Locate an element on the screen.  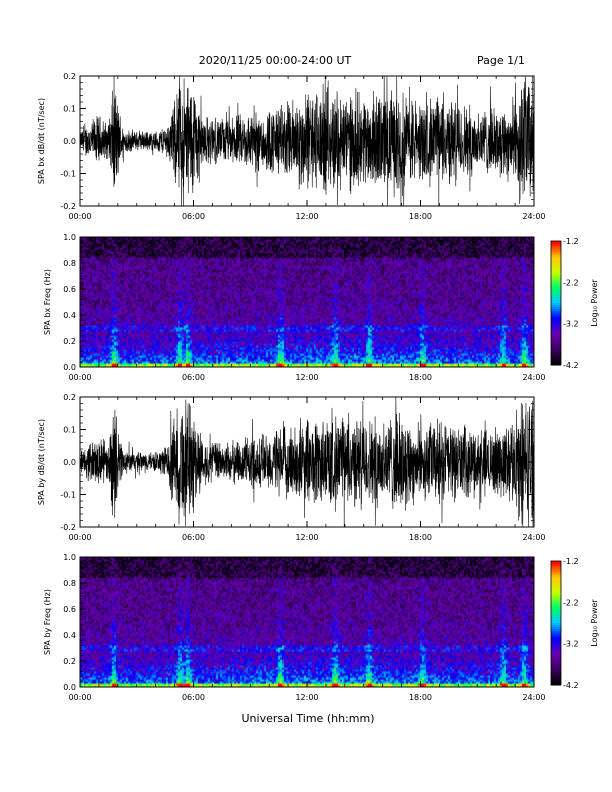
figure-title: 2020/11/25 00:00-24:00 UT is located at coordinates (275, 60).